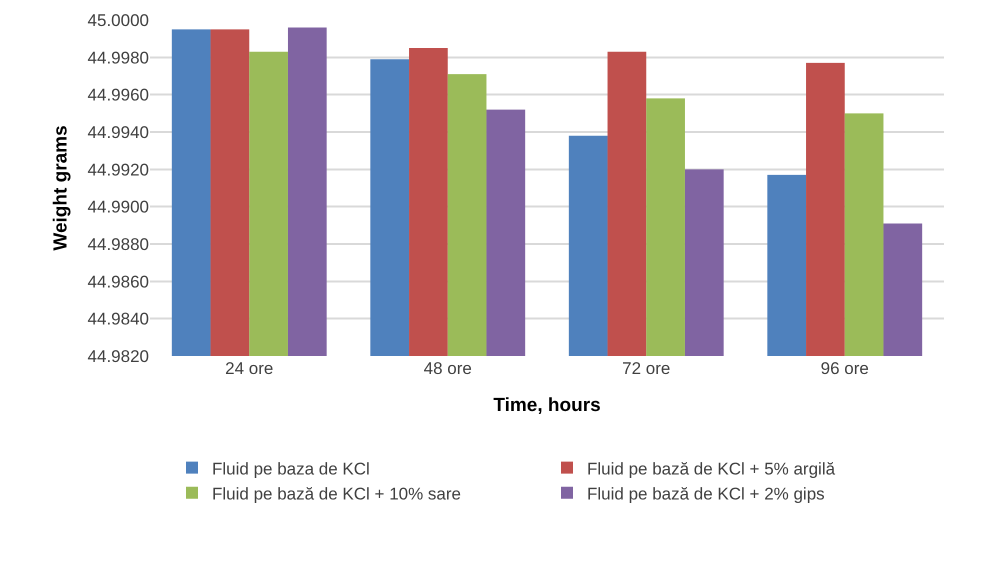 This screenshot has height=571, width=984. I want to click on y-tick-label: 44.9940, so click(118, 132).